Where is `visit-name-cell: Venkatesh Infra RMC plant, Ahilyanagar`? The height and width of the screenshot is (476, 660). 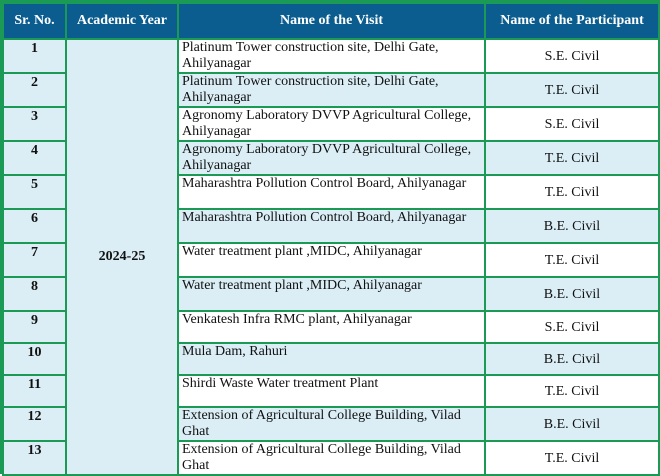
visit-name-cell: Venkatesh Infra RMC plant, Ahilyanagar is located at coordinates (331, 327).